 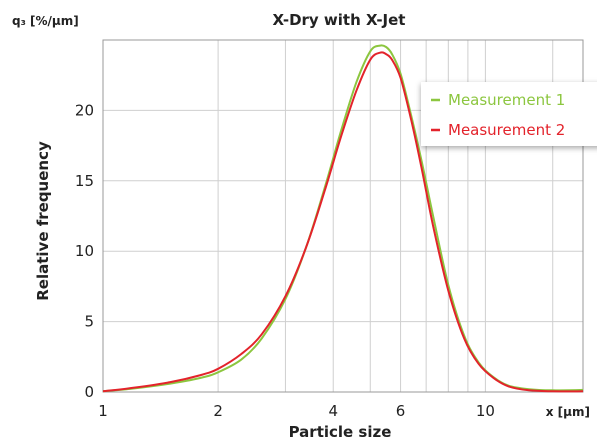 I want to click on y-tick-label: 15, so click(x=84, y=181).